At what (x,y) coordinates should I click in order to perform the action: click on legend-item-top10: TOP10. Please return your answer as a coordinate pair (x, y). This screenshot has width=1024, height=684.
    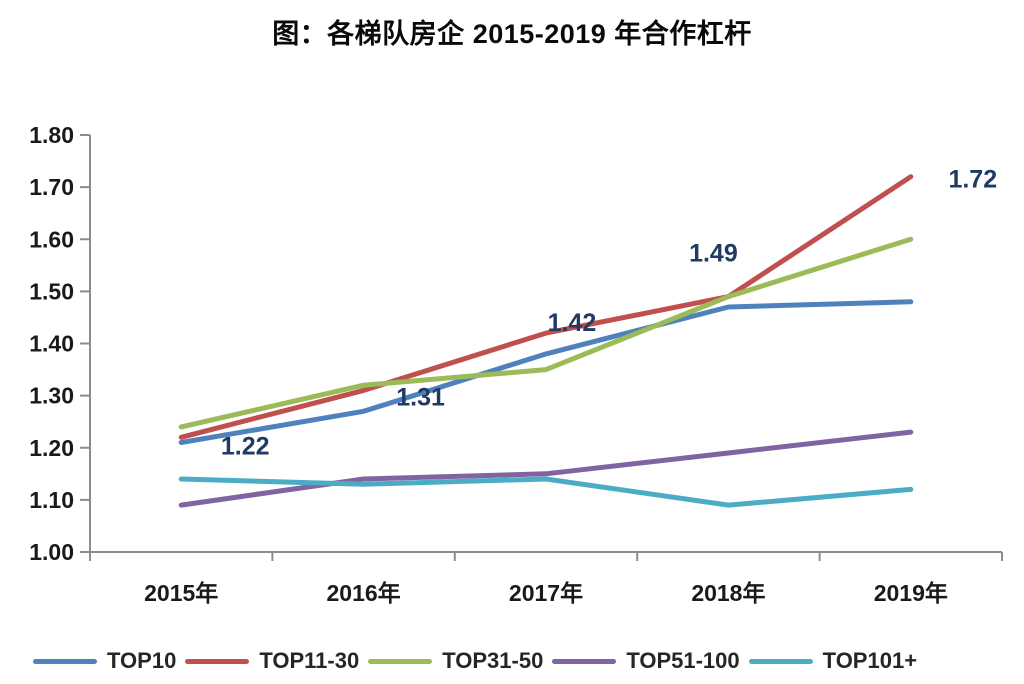
    Looking at the image, I should click on (104, 661).